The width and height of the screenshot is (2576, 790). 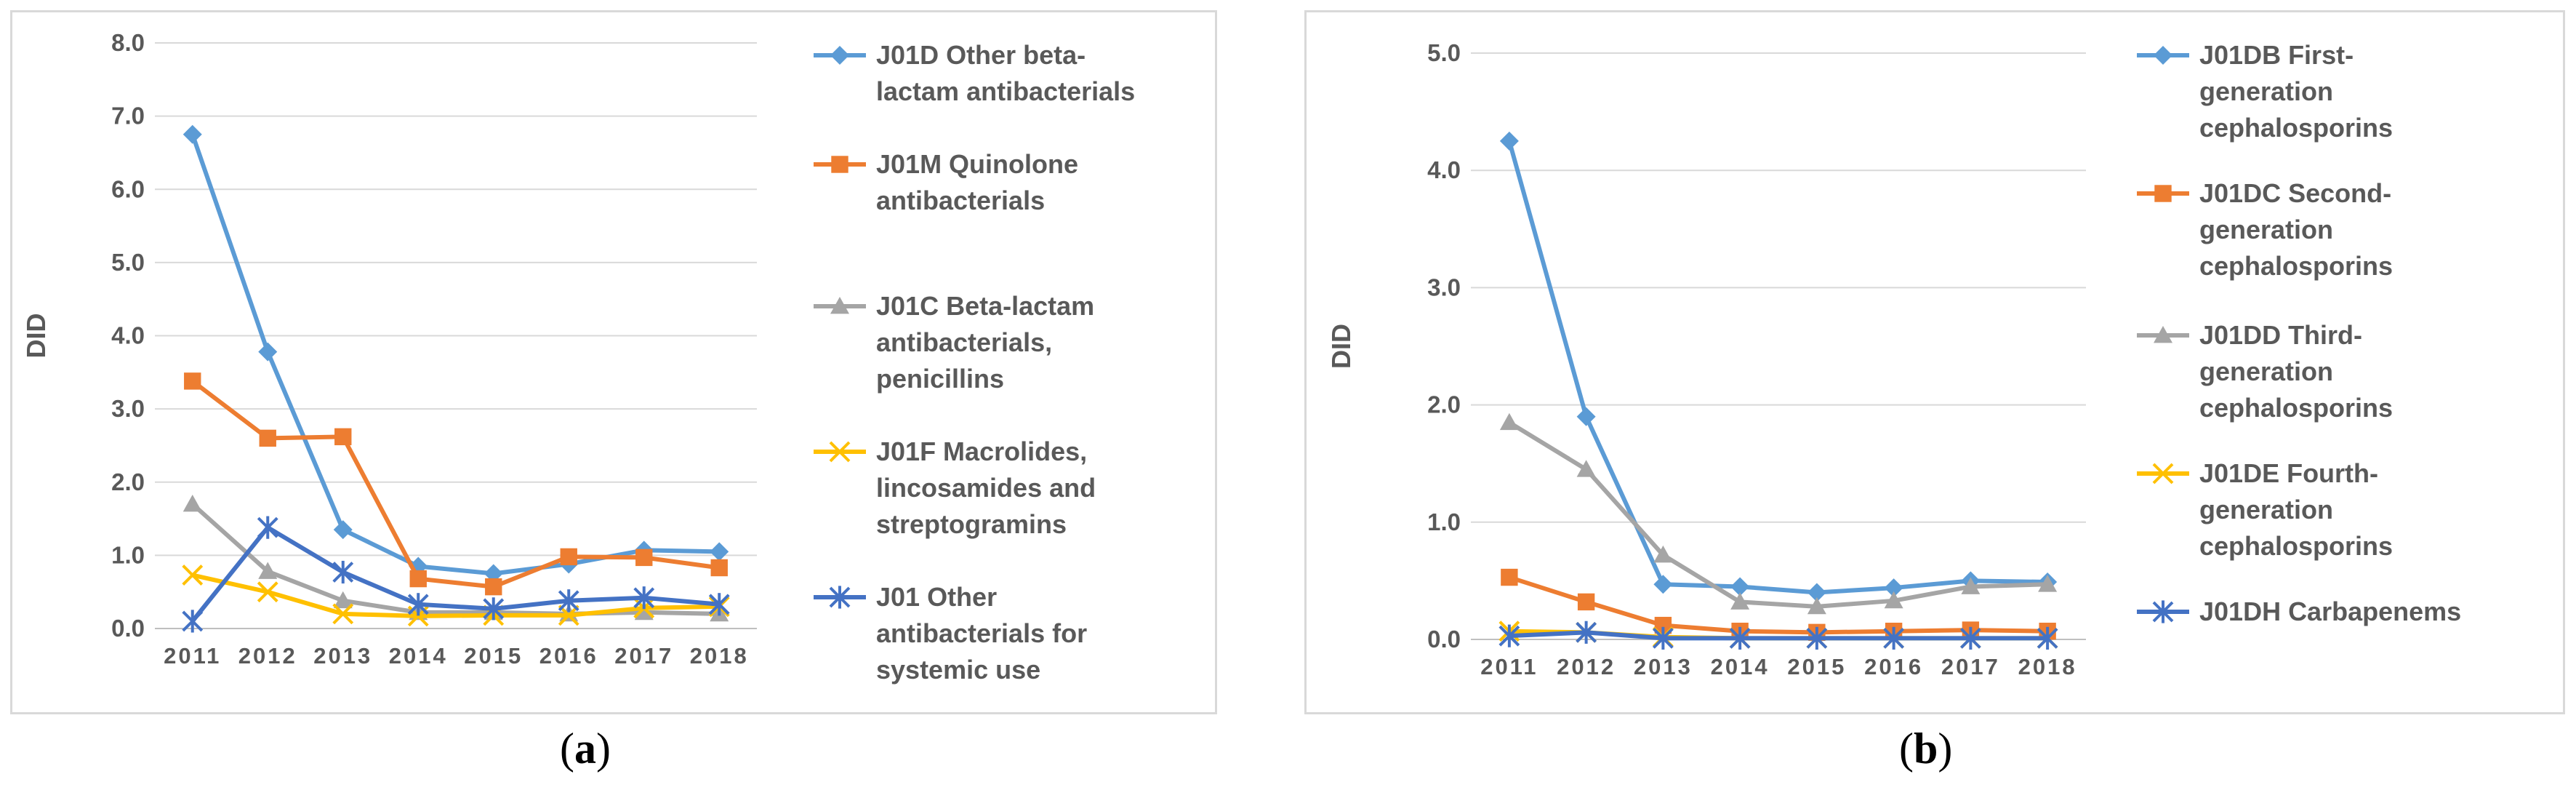 I want to click on legend-label: J01DC Second-generation cephalosporins, so click(x=2296, y=230).